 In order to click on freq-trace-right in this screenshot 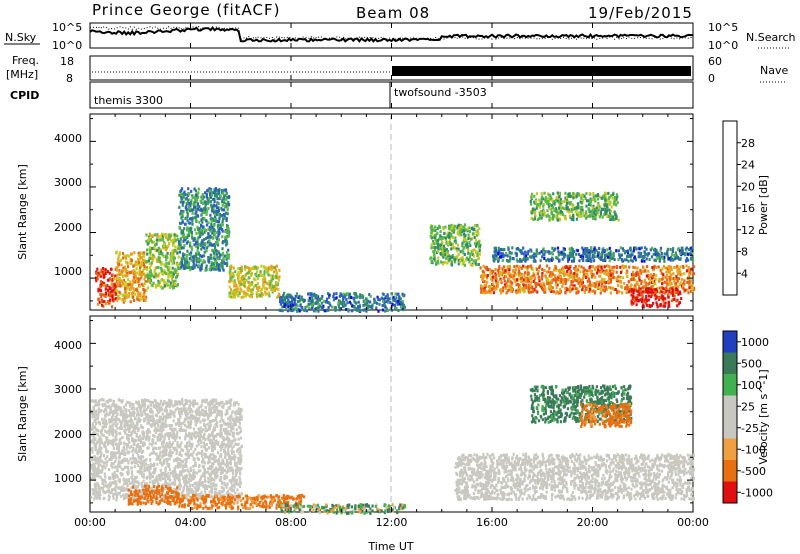, I will do `click(541, 71)`.